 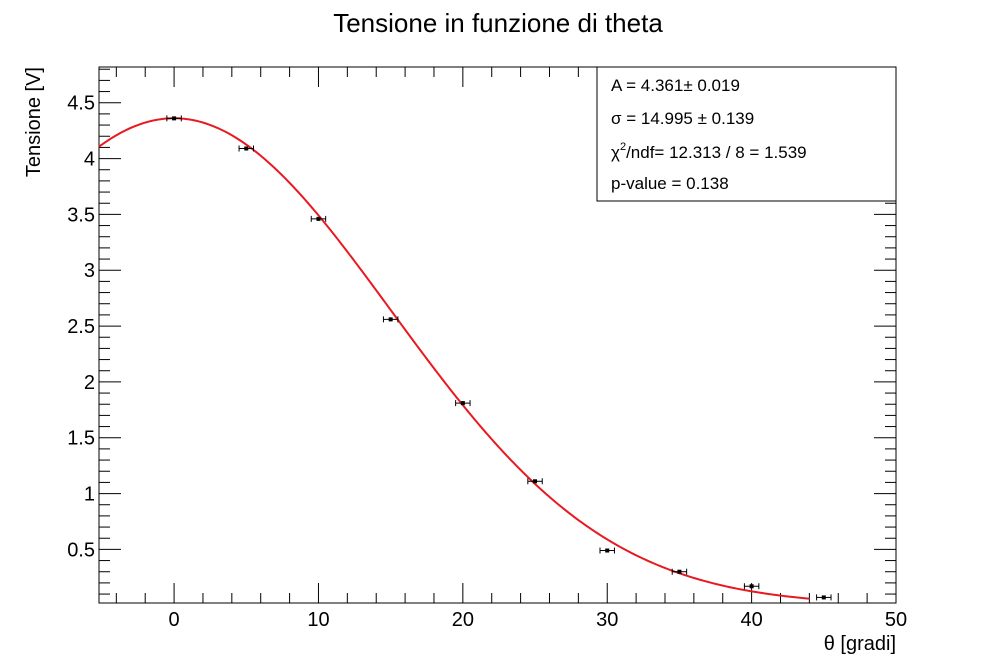 What do you see at coordinates (89, 383) in the screenshot?
I see `y-tick-label: 2` at bounding box center [89, 383].